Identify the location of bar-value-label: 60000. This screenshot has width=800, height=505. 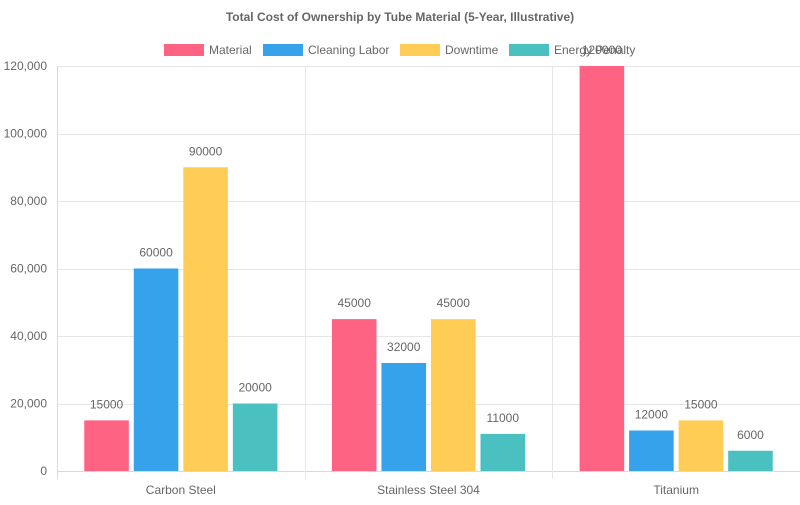
(156, 253).